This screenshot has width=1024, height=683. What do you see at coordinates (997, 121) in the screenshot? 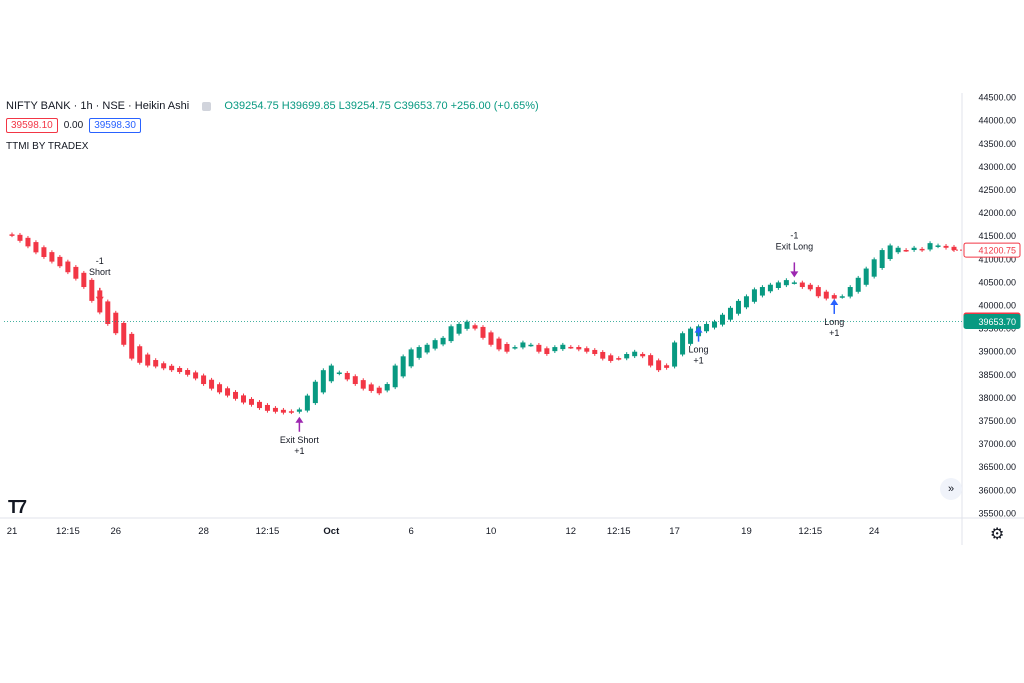
I see `y-tick-label: 44000.00` at bounding box center [997, 121].